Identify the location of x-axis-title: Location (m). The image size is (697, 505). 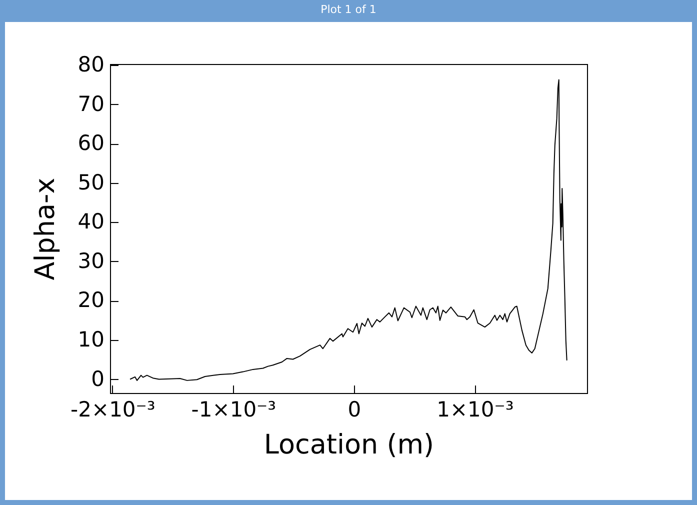
(349, 445).